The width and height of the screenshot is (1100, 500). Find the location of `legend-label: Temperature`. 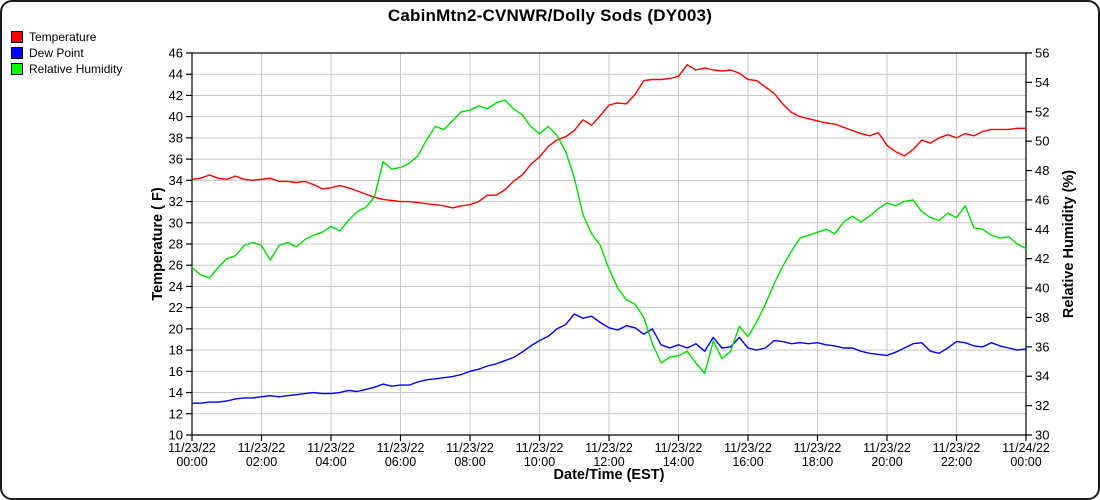

legend-label: Temperature is located at coordinates (63, 37).